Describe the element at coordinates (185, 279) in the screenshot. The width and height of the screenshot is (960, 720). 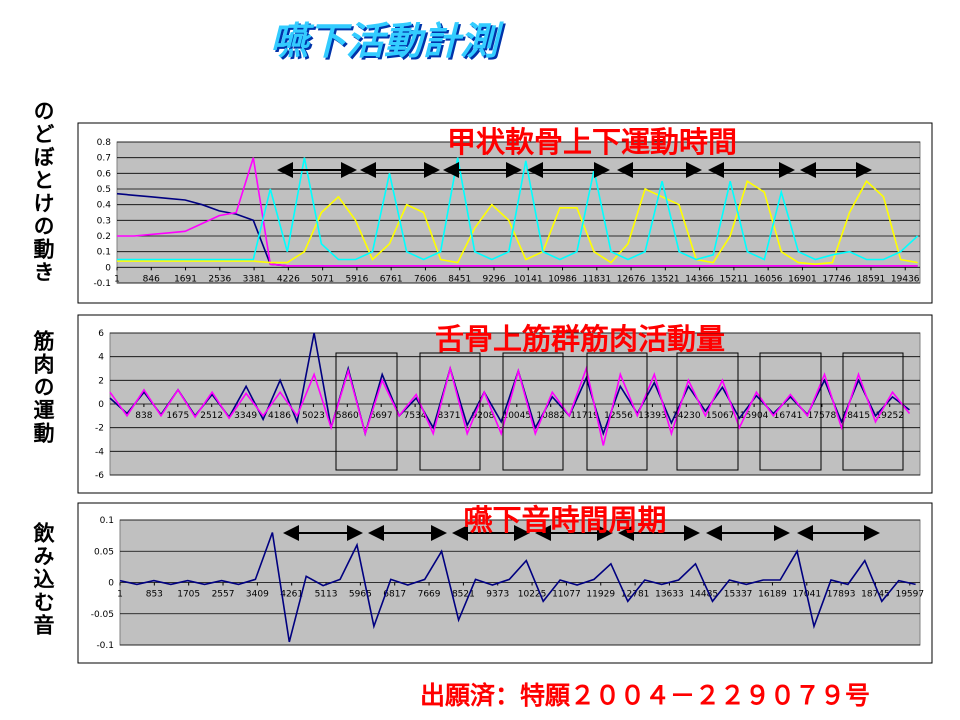
I see `x-tick-label: 1691` at that location.